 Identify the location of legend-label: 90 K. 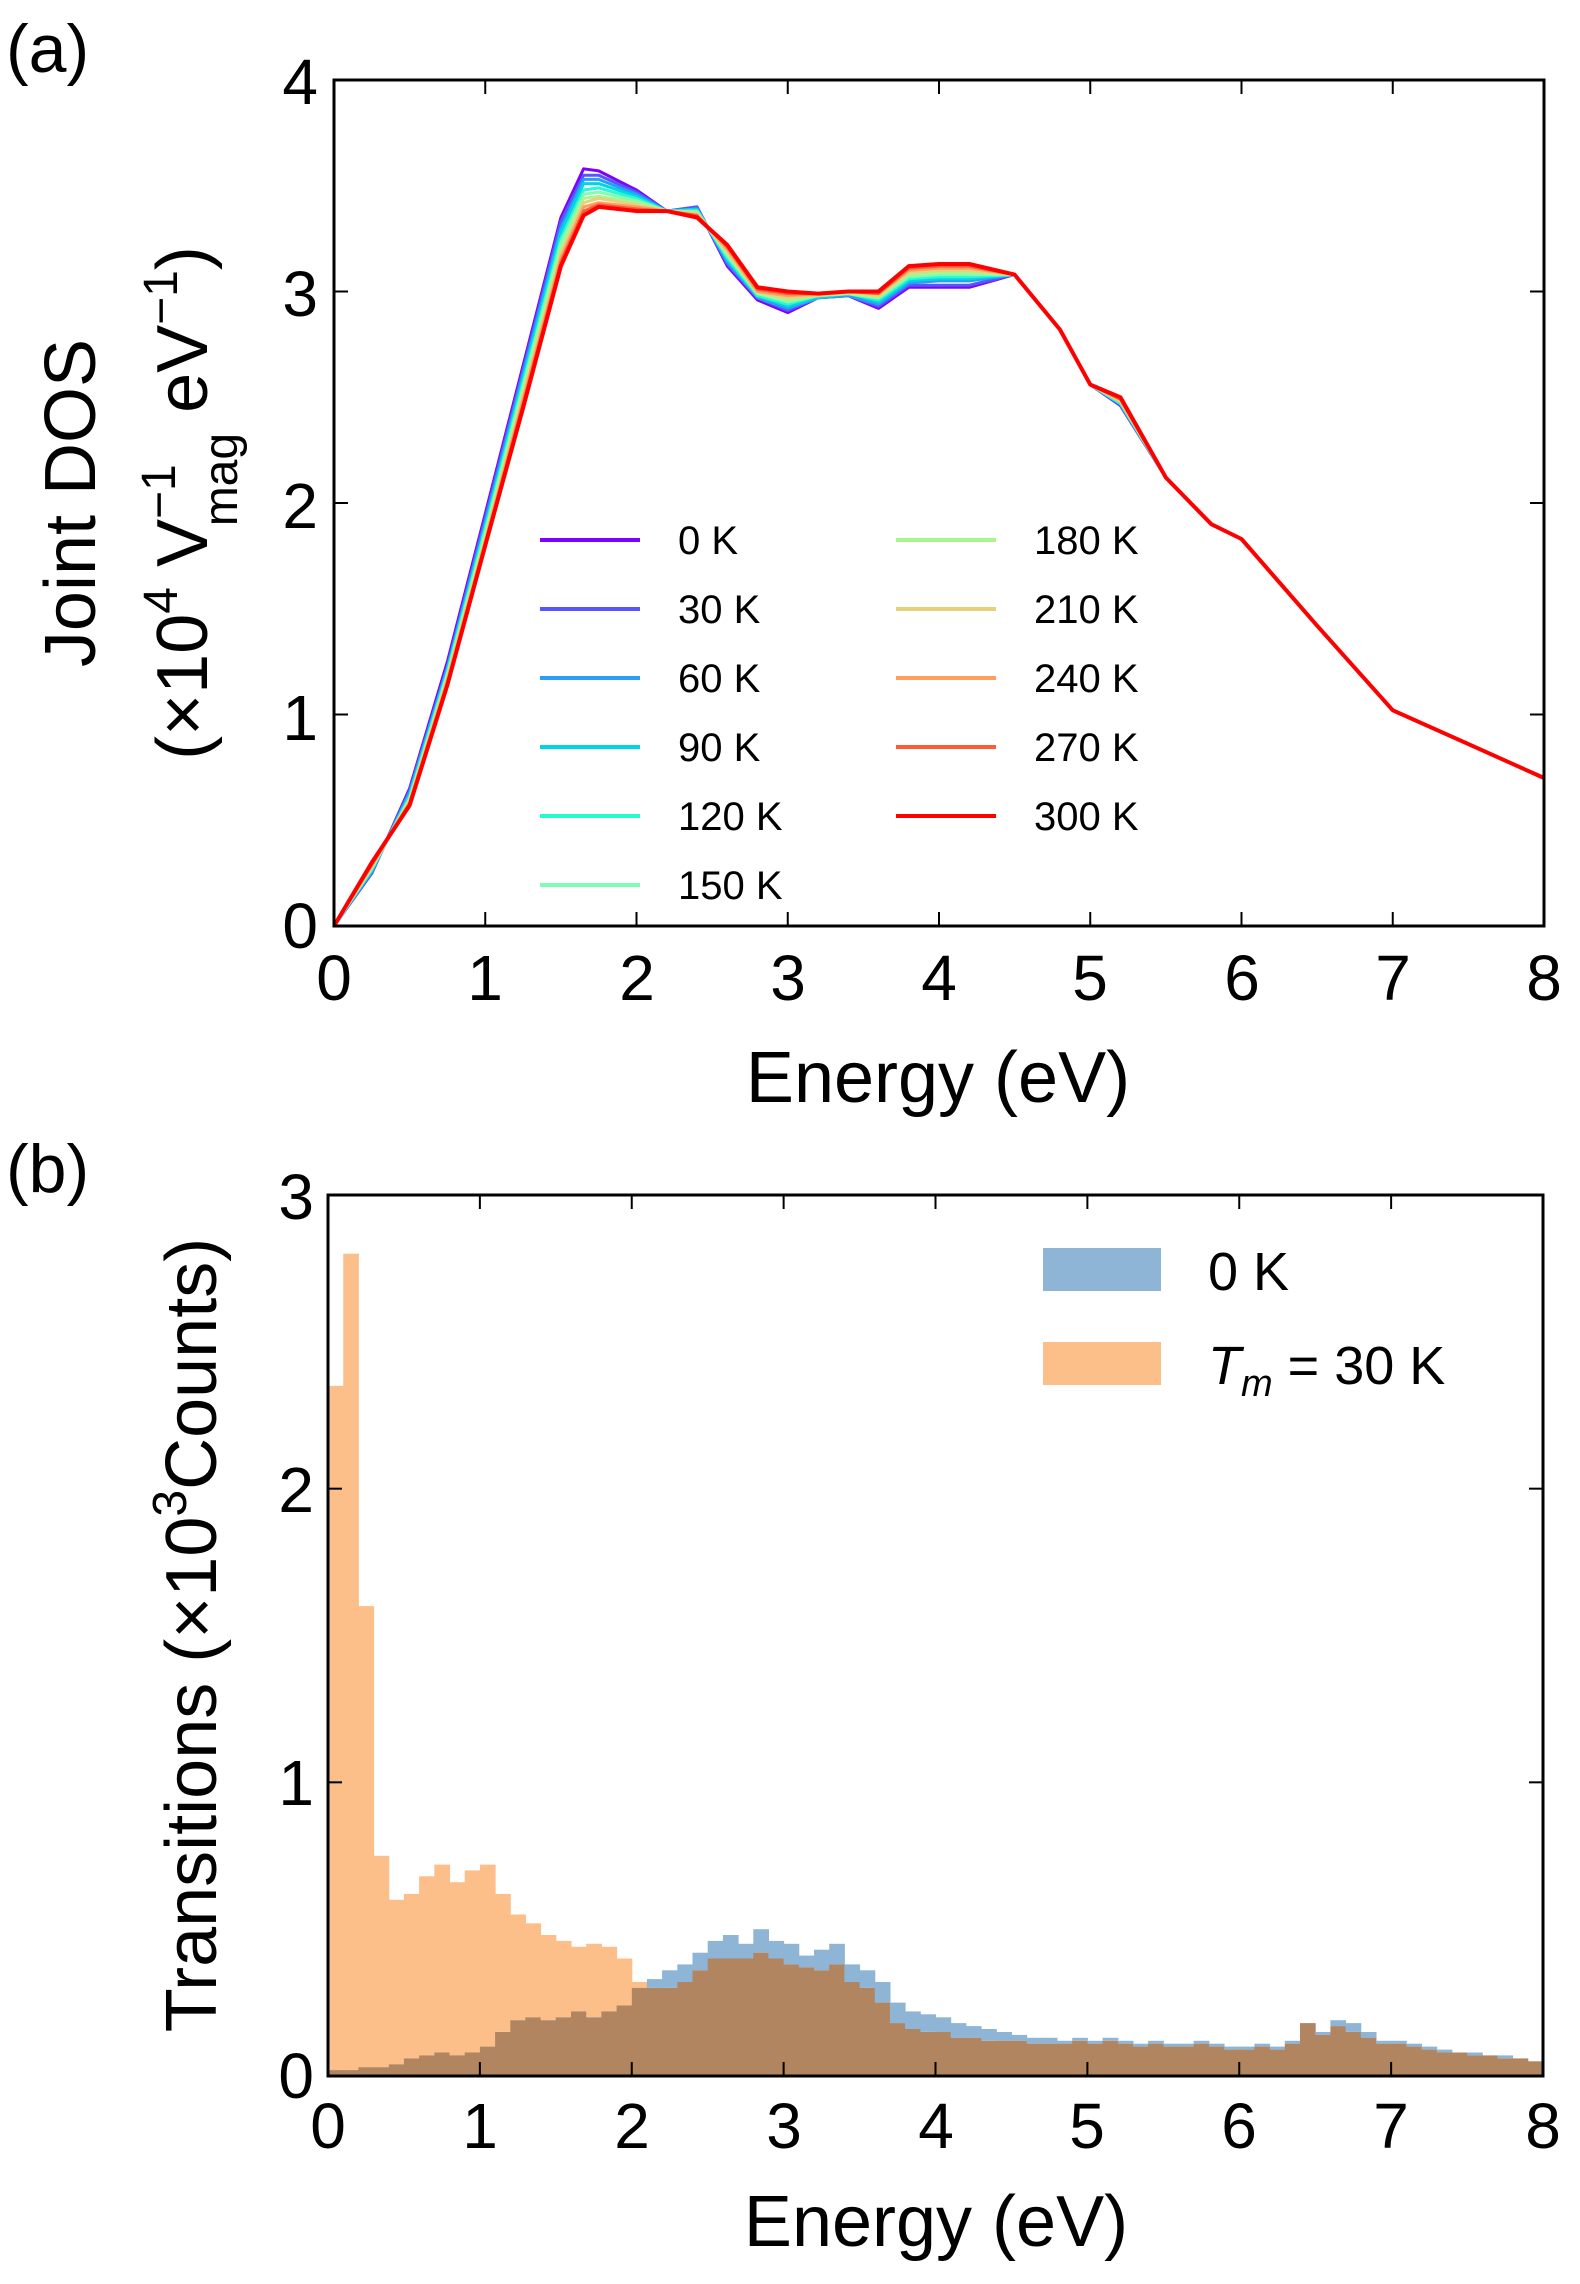
(719, 748).